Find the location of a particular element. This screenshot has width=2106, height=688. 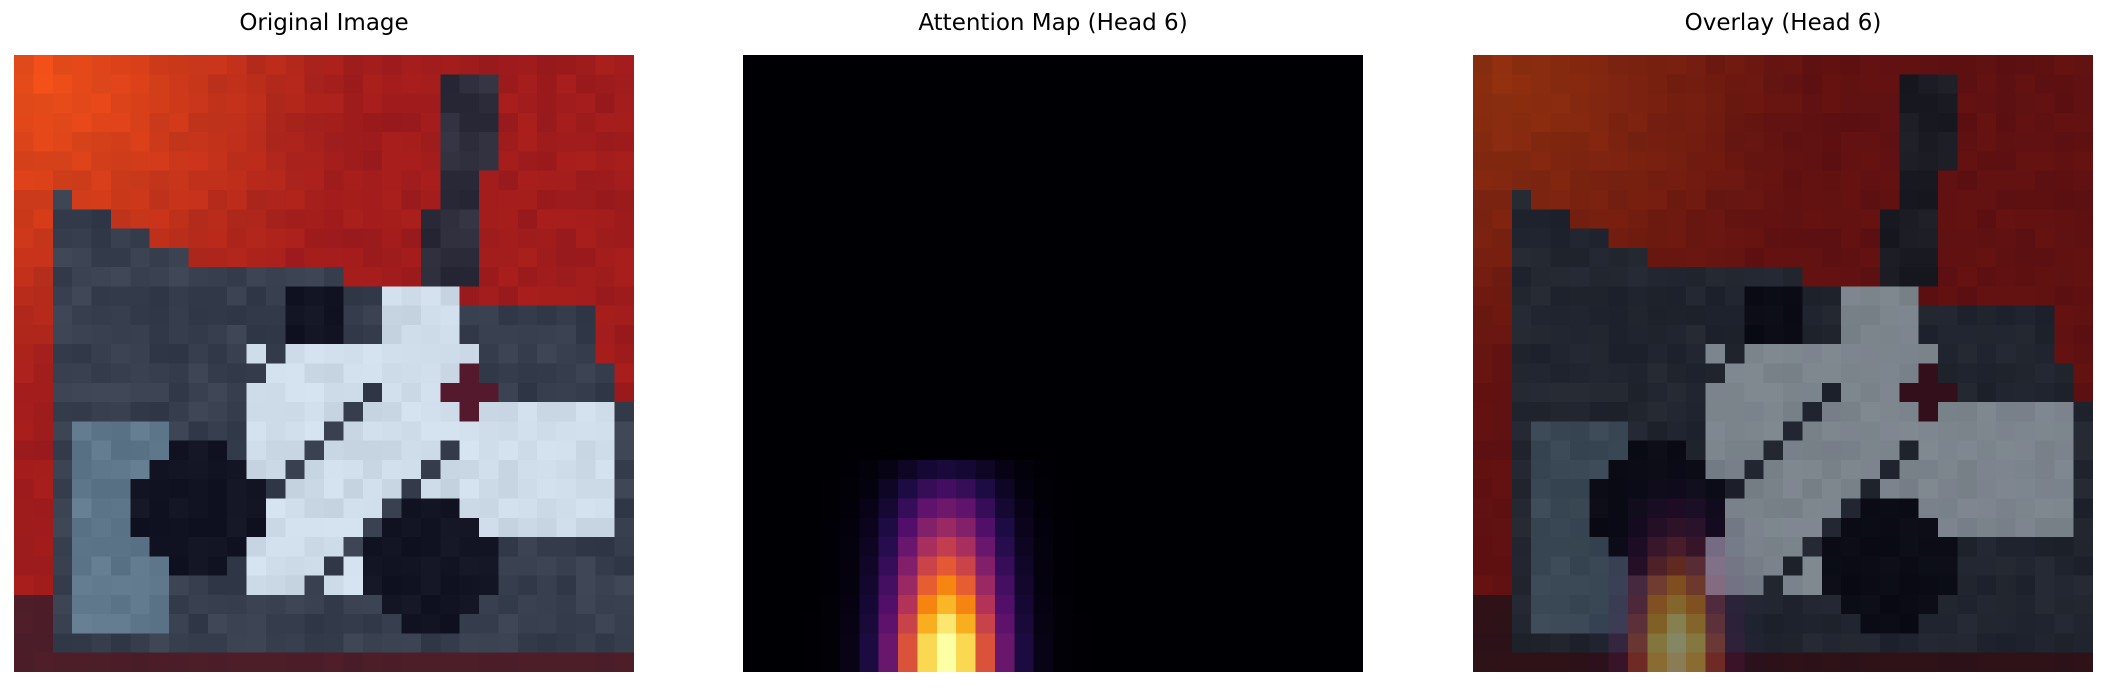

original-image-title: Original Image is located at coordinates (324, 23).